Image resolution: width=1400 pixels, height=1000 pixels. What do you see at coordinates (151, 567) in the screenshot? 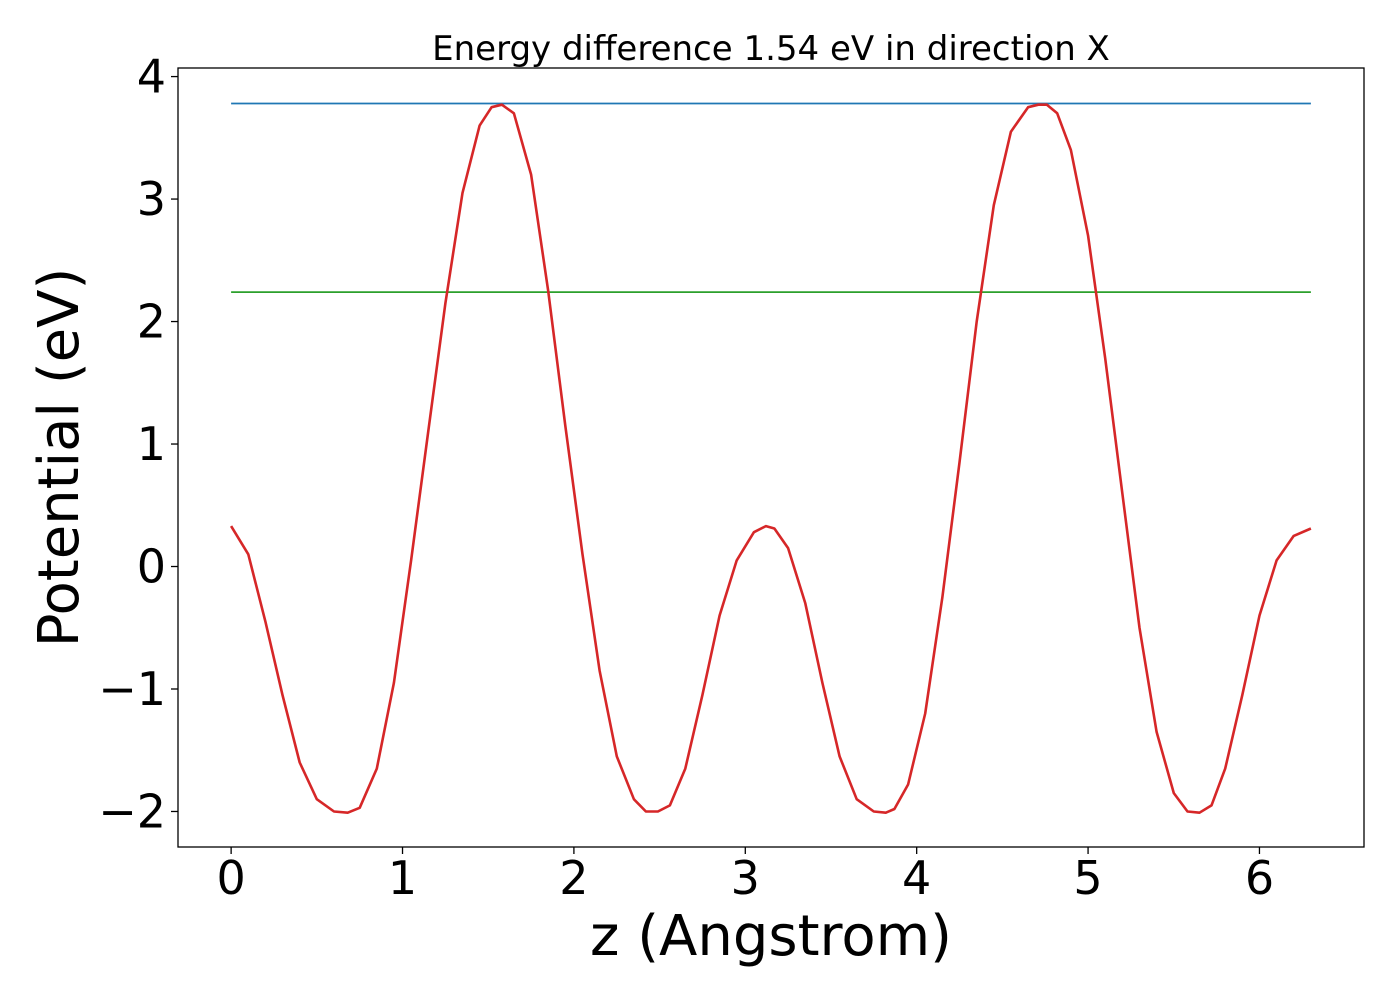
I see `y-tick-label: 0` at bounding box center [151, 567].